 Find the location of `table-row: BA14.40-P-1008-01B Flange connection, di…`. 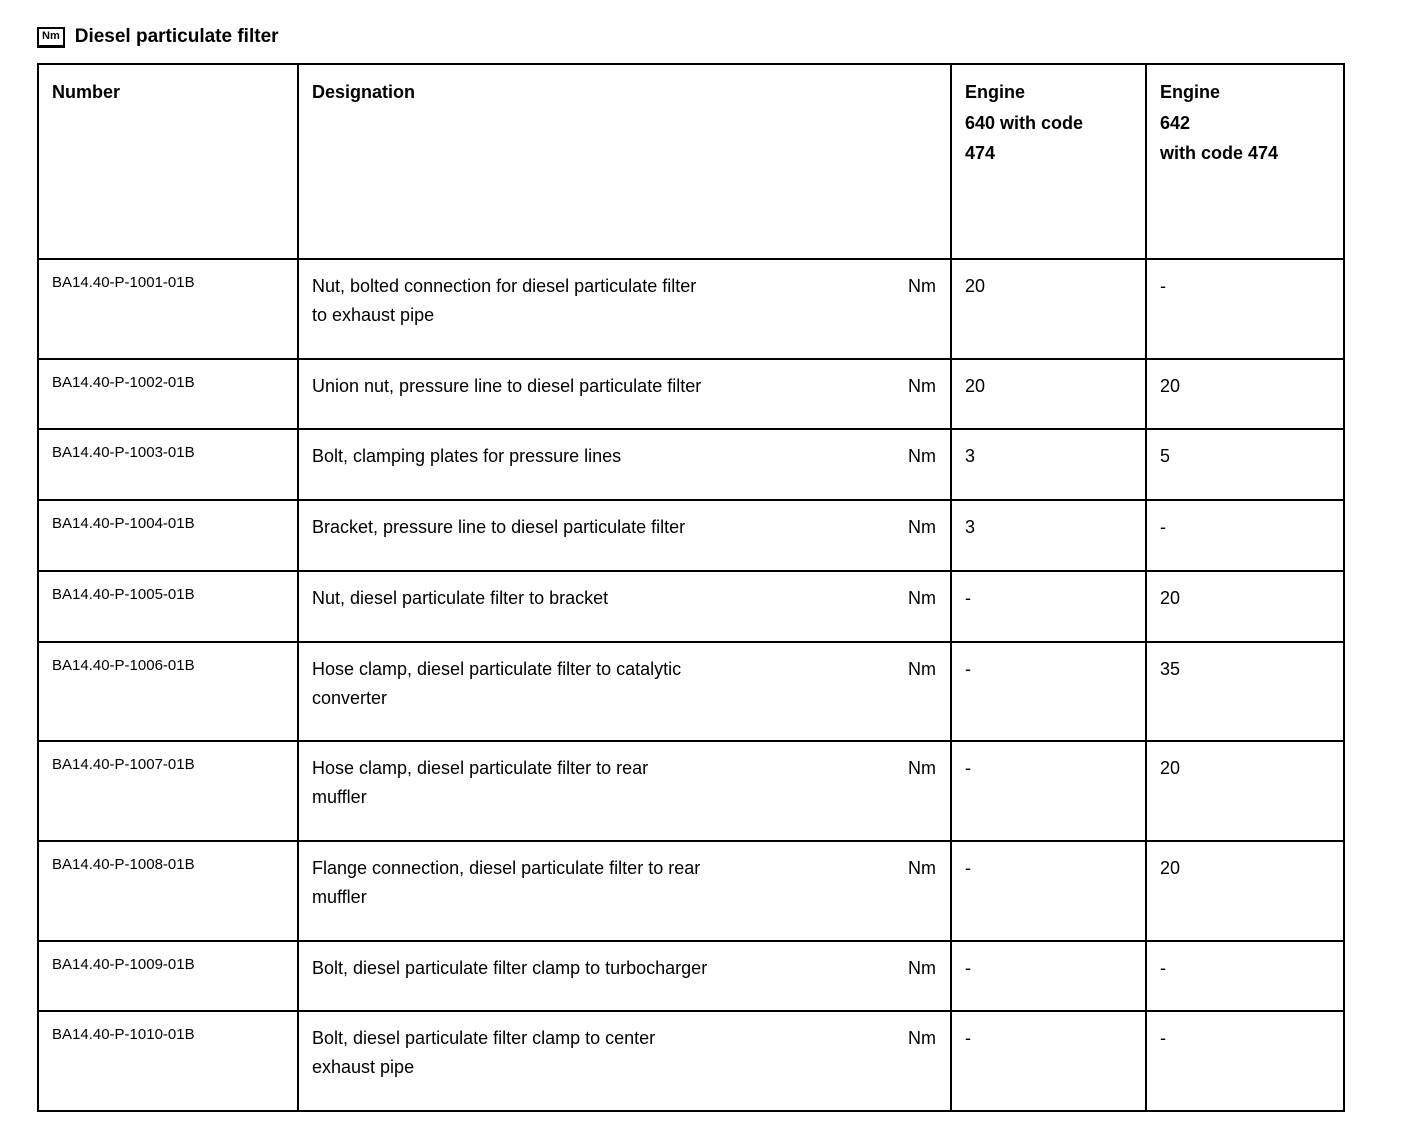

table-row: BA14.40-P-1008-01B Flange connection, di… is located at coordinates (691, 890).